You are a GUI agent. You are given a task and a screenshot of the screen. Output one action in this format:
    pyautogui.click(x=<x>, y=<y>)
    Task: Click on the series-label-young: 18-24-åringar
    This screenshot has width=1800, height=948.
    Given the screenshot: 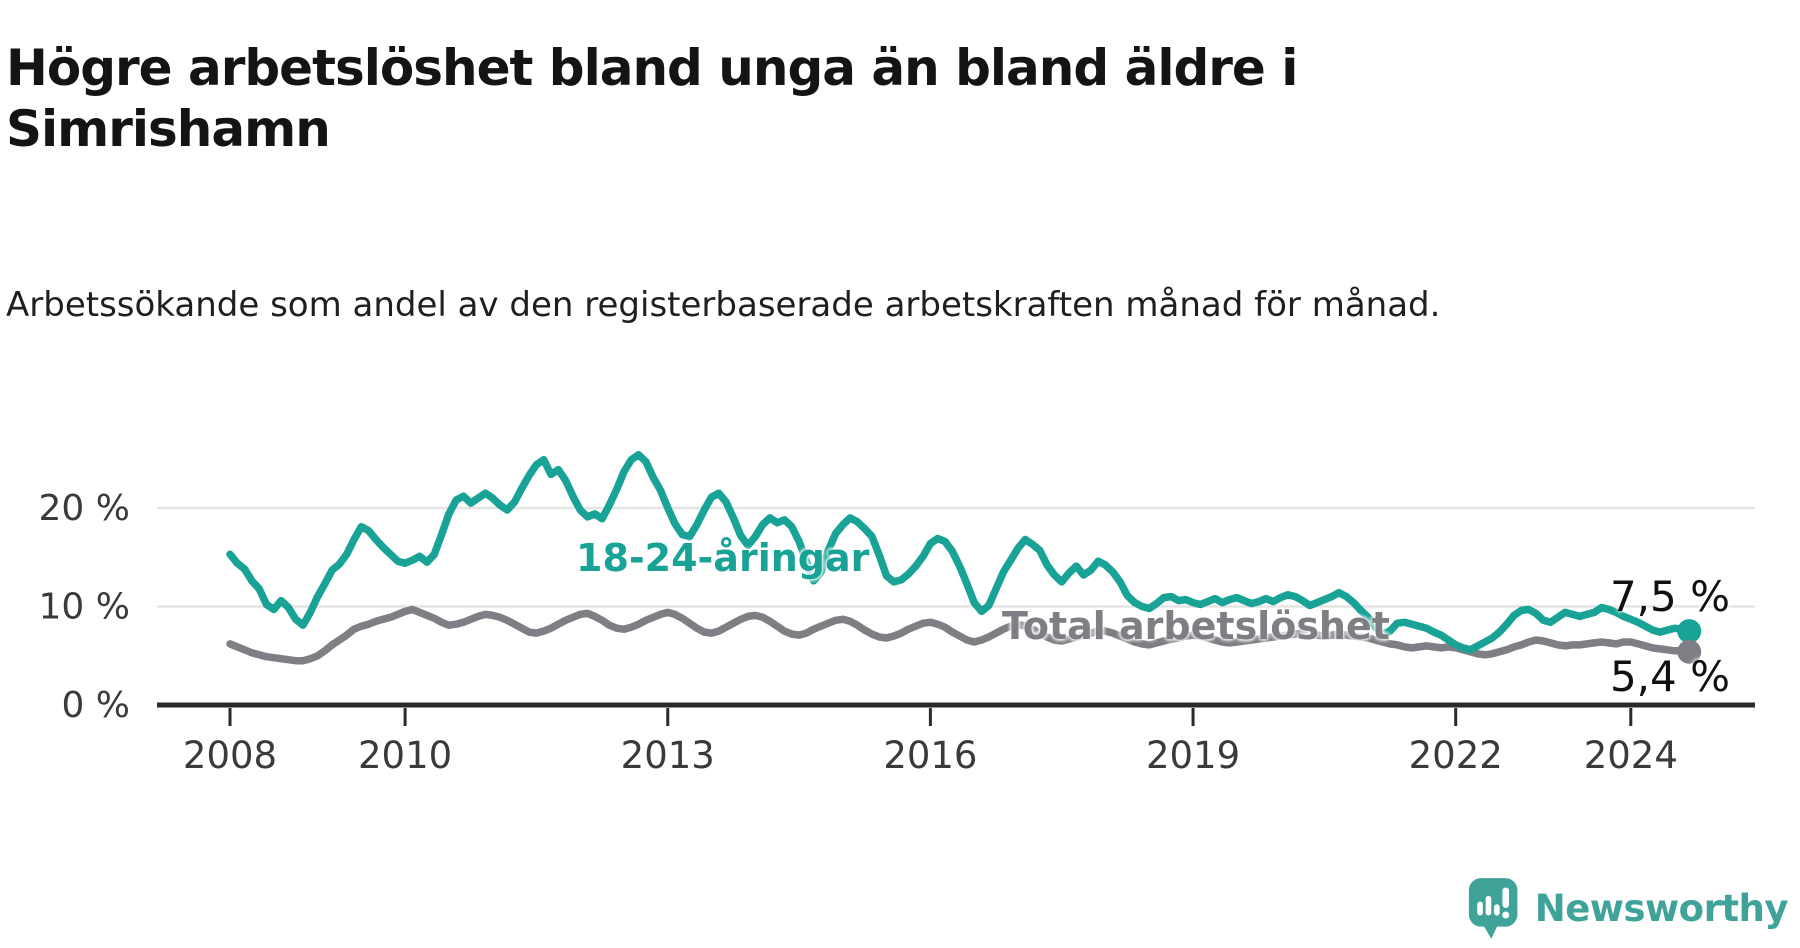 What is the action you would take?
    pyautogui.click(x=723, y=558)
    